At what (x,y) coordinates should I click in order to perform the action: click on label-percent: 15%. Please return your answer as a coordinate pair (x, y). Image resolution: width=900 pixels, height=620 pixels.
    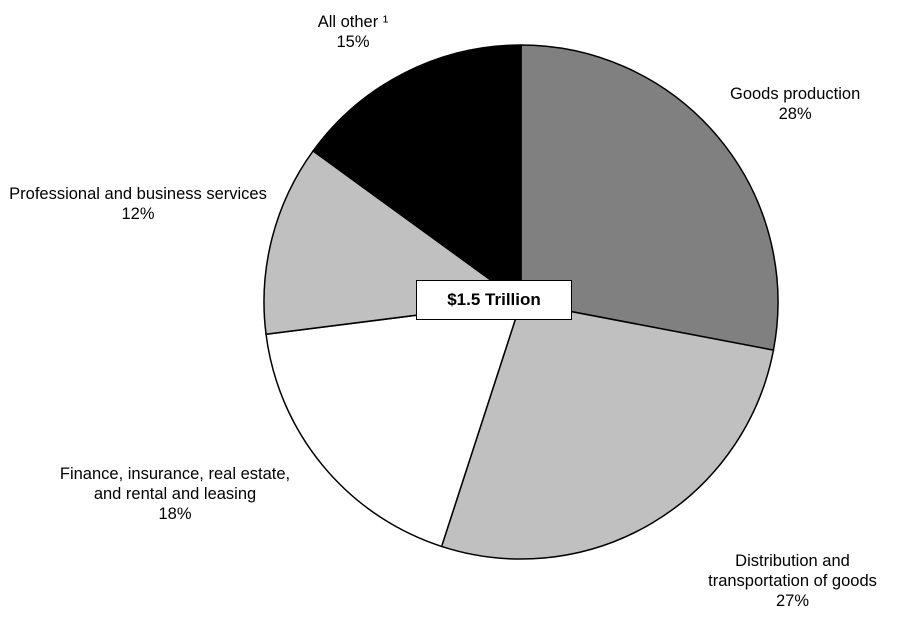
    Looking at the image, I should click on (353, 42).